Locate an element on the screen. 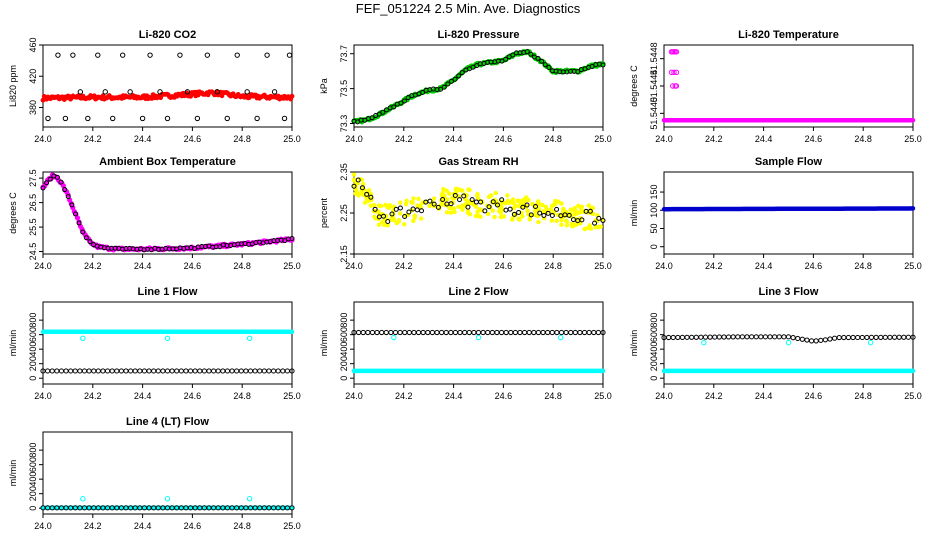 This screenshot has width=936, height=540. y-tick-label: 73.7 is located at coordinates (344, 54).